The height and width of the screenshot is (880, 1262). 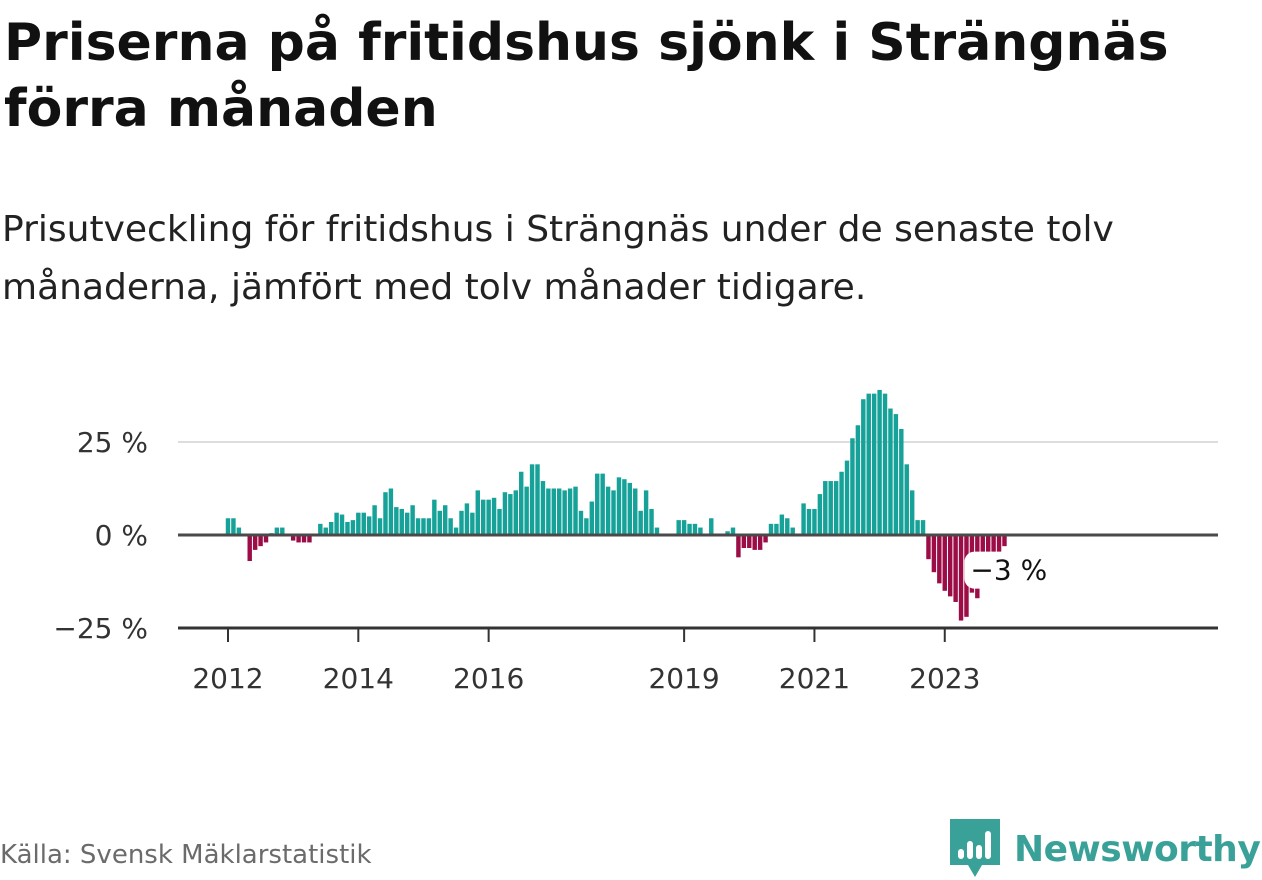 I want to click on brand-name: Newsworthy, so click(x=1137, y=849).